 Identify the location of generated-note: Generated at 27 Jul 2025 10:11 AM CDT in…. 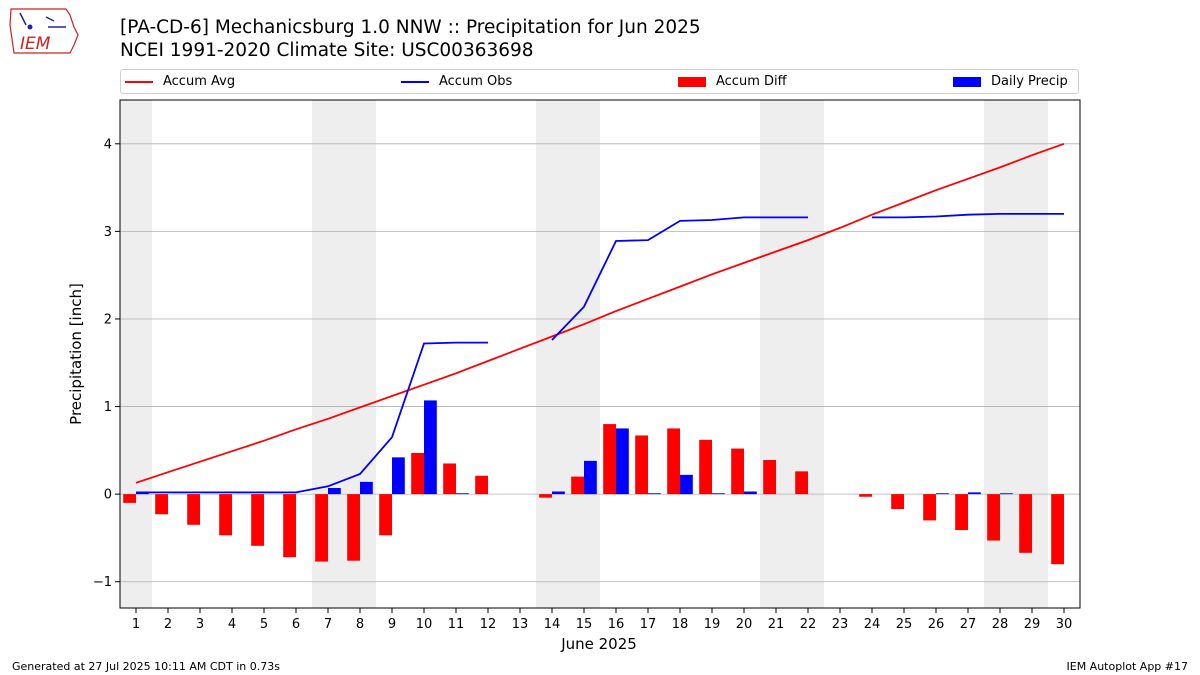
(146, 666).